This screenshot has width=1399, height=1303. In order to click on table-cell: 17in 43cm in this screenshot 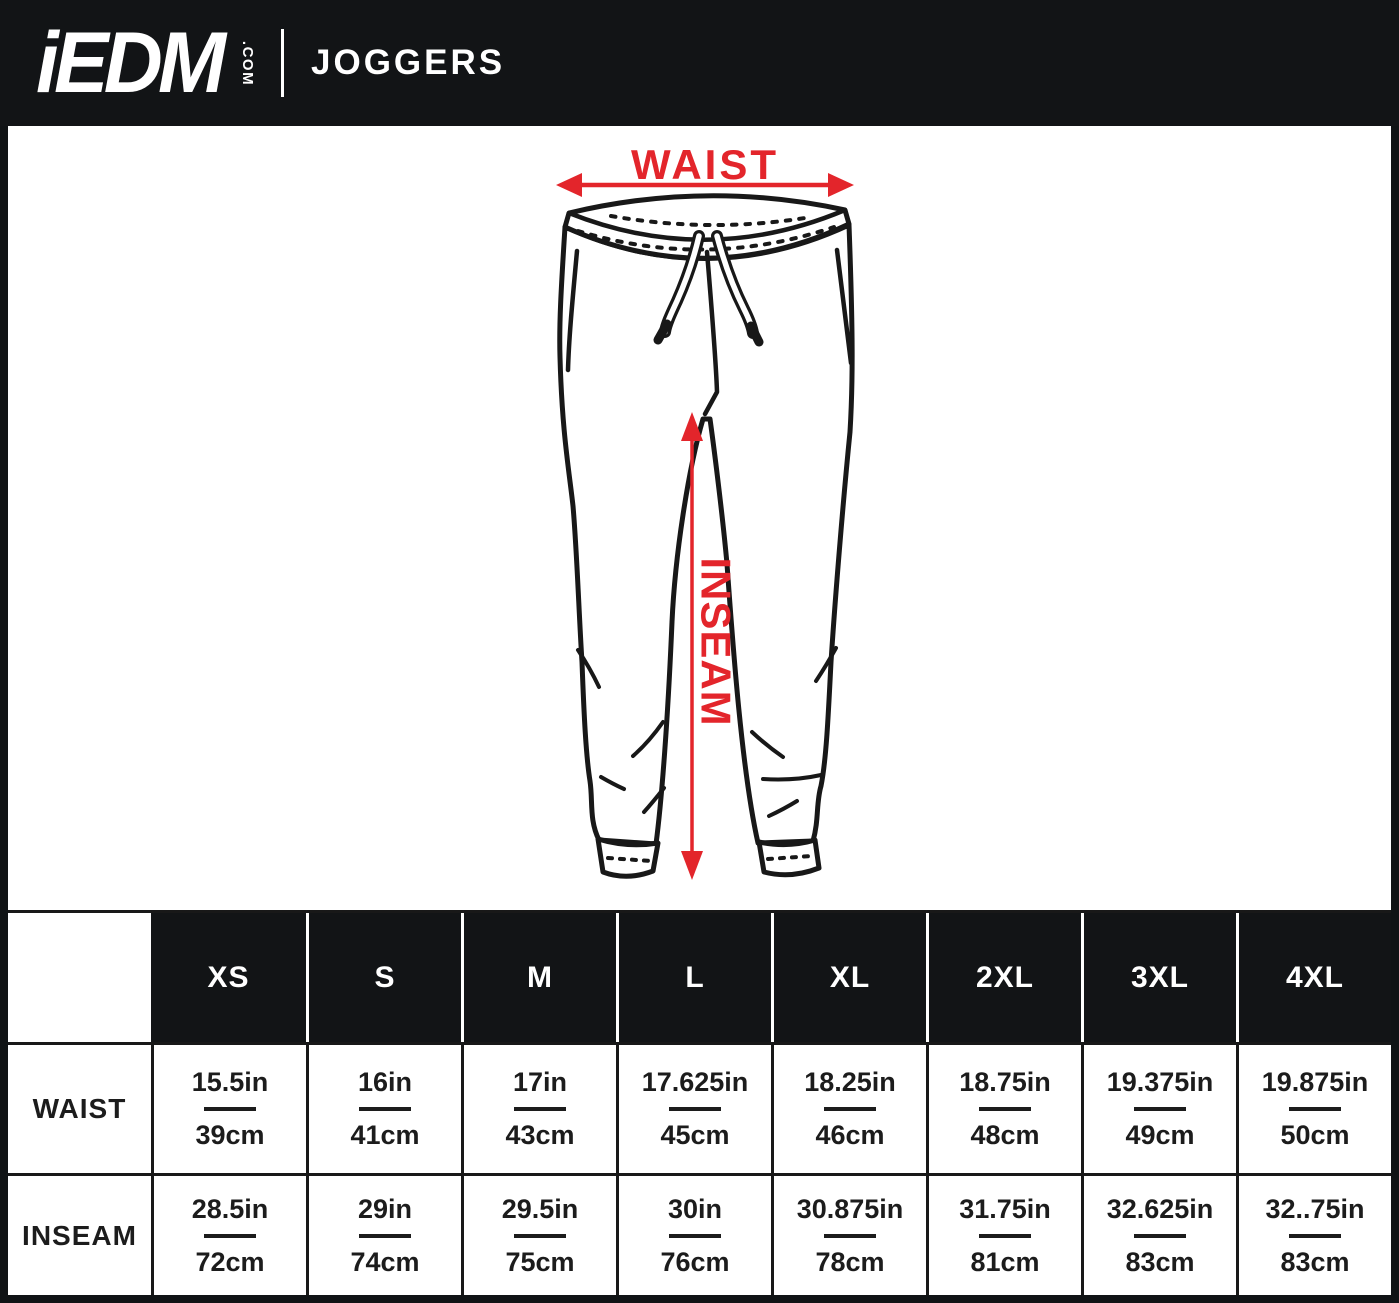, I will do `click(538, 1107)`.